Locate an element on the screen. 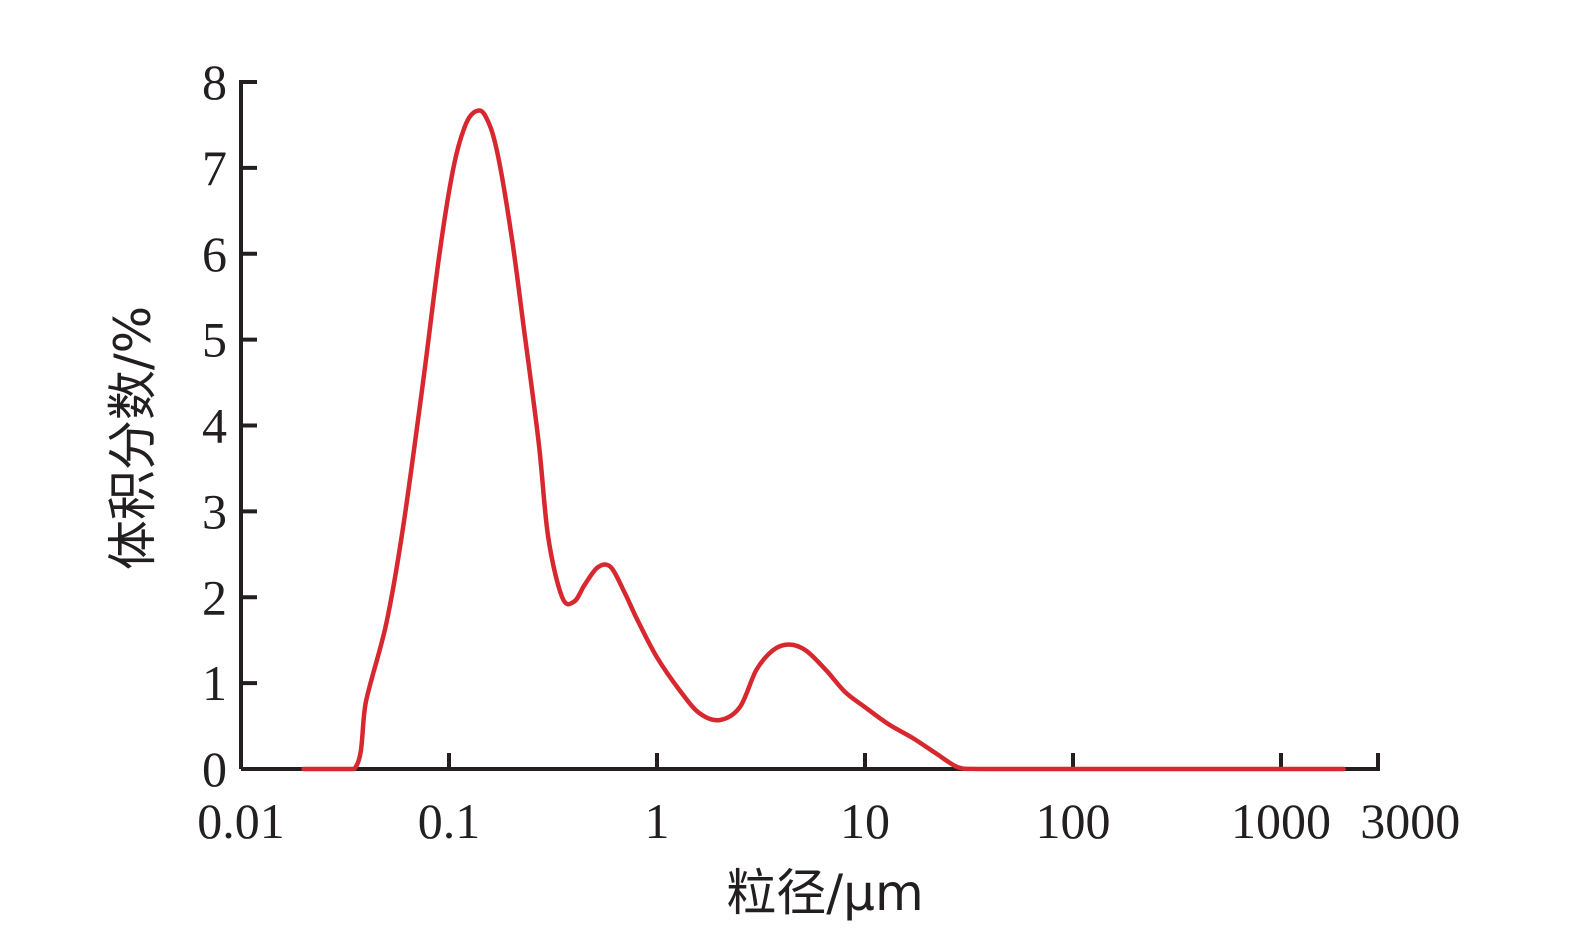 The width and height of the screenshot is (1575, 933). y-tick-label: 8 is located at coordinates (214, 82).